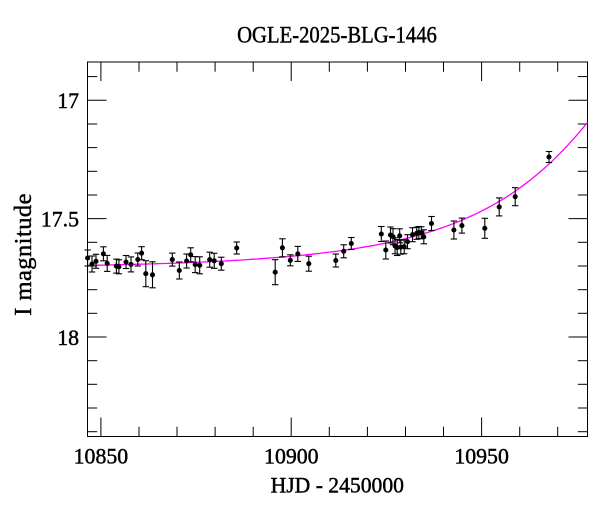 This screenshot has width=600, height=512. Describe the element at coordinates (337, 34) in the screenshot. I see `svg-text: OGLE-2025-BLG-1446` at that location.